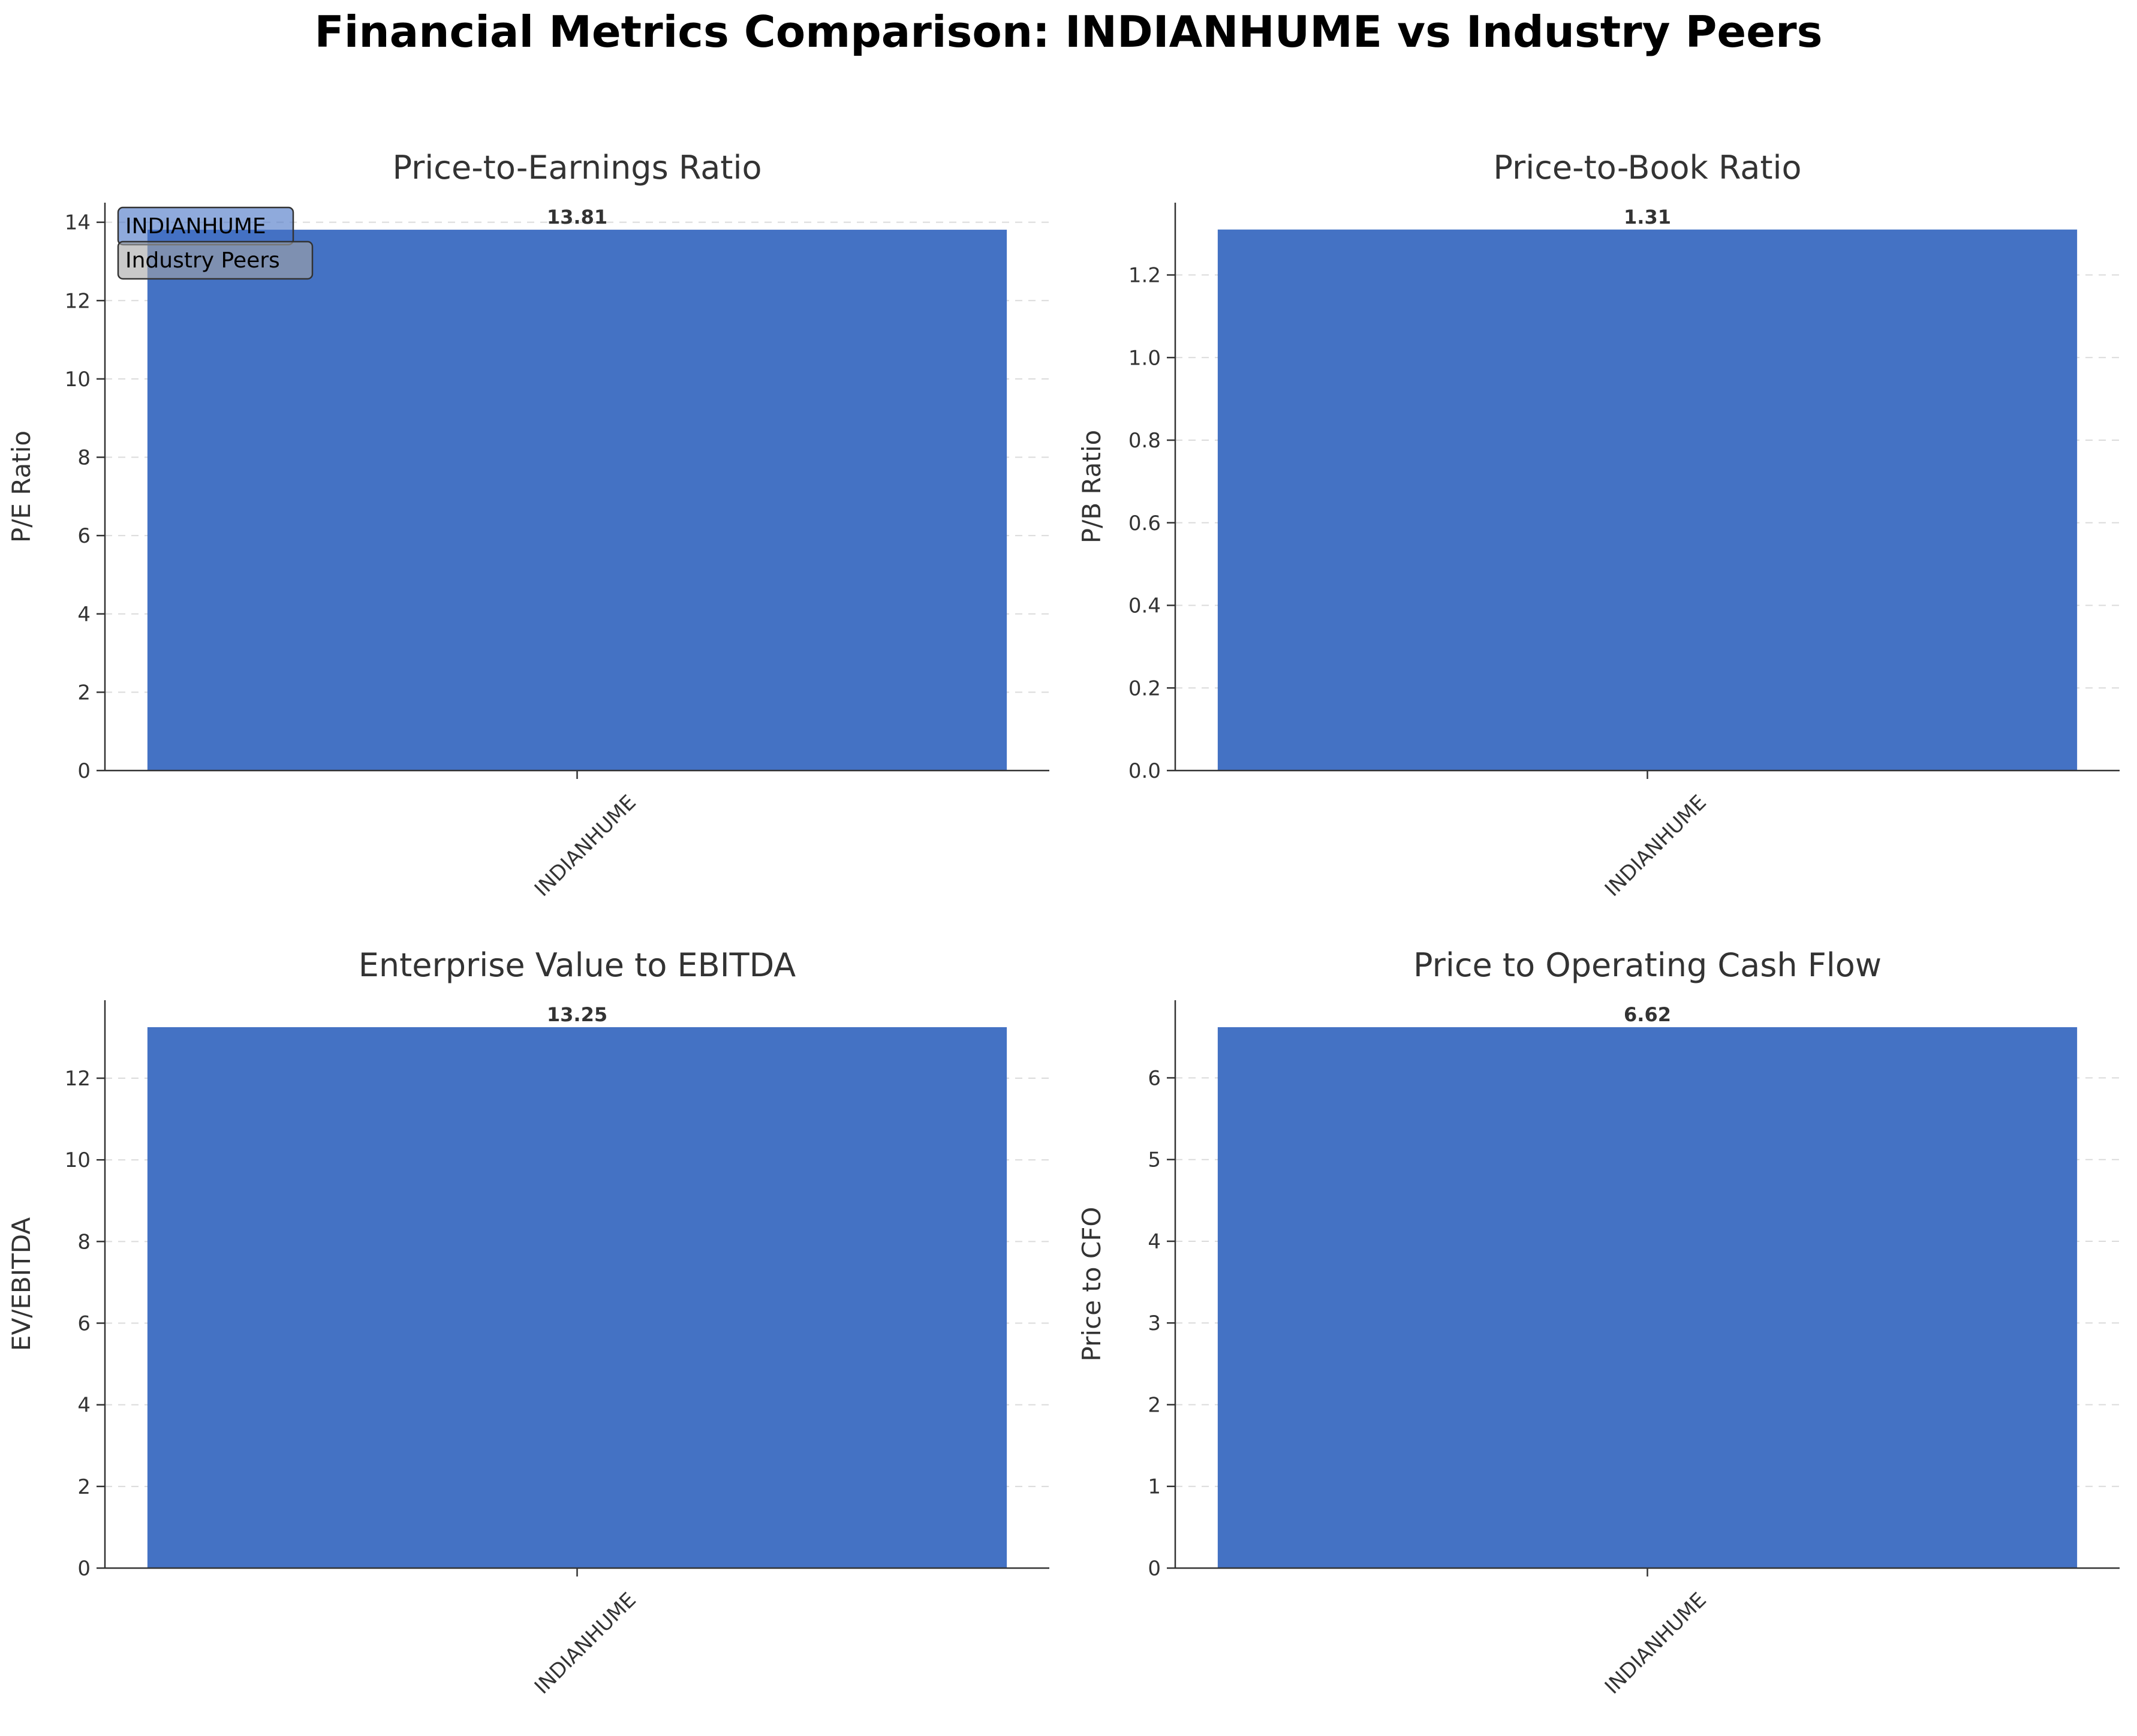 The image size is (2137, 1736). I want to click on y-axis-label: P/E Ratio, so click(21, 487).